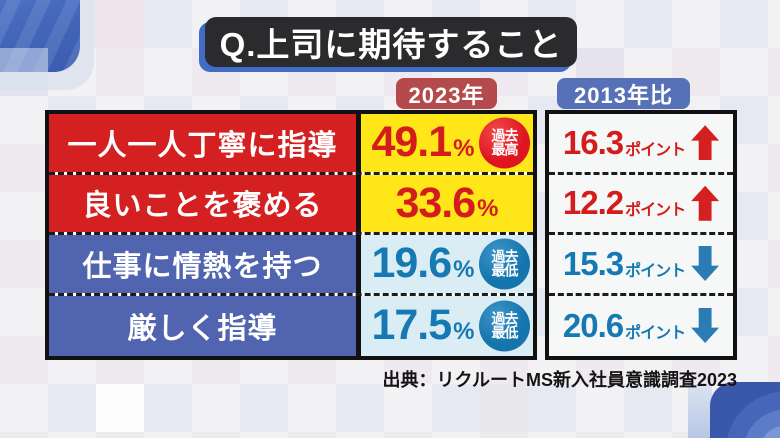 The width and height of the screenshot is (780, 438). What do you see at coordinates (623, 93) in the screenshot?
I see `column-header-2013-comparison: 2013年比` at bounding box center [623, 93].